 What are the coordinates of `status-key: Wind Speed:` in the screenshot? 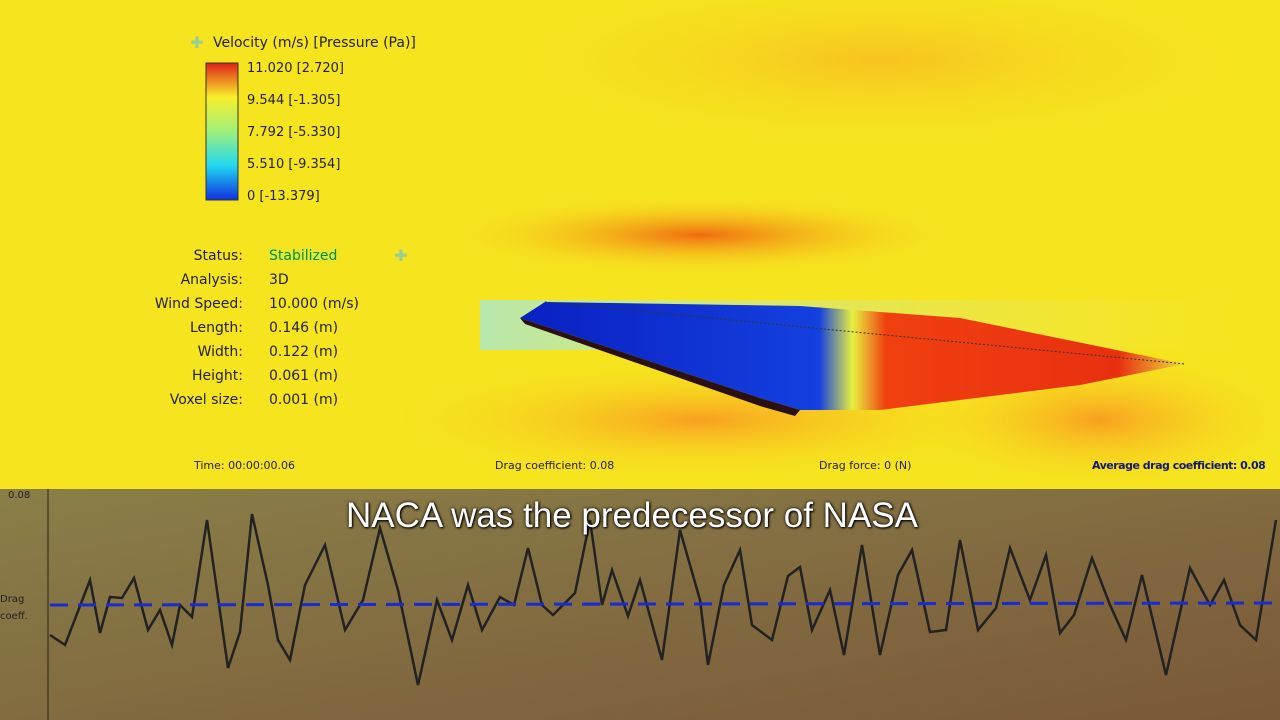 It's located at (198, 304).